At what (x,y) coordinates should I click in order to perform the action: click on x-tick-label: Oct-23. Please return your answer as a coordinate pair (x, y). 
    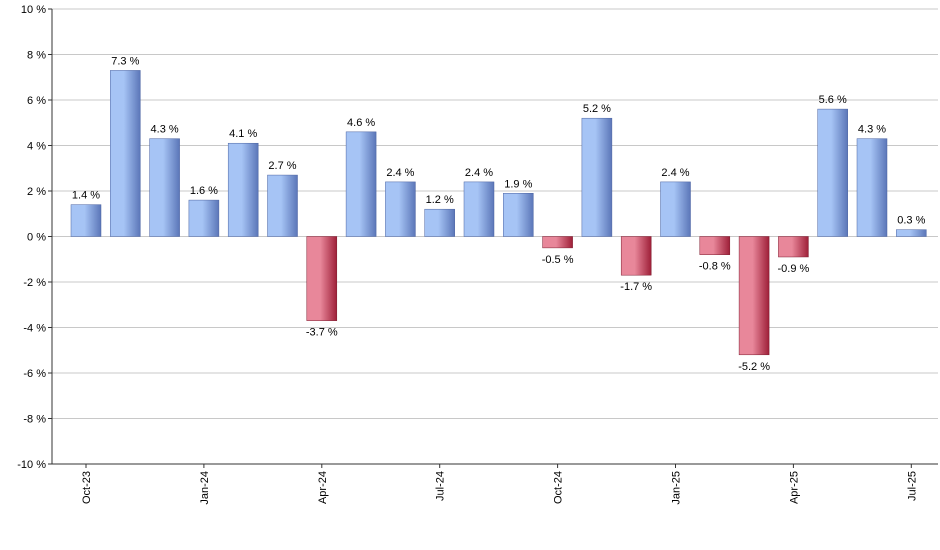
    Looking at the image, I should click on (87, 487).